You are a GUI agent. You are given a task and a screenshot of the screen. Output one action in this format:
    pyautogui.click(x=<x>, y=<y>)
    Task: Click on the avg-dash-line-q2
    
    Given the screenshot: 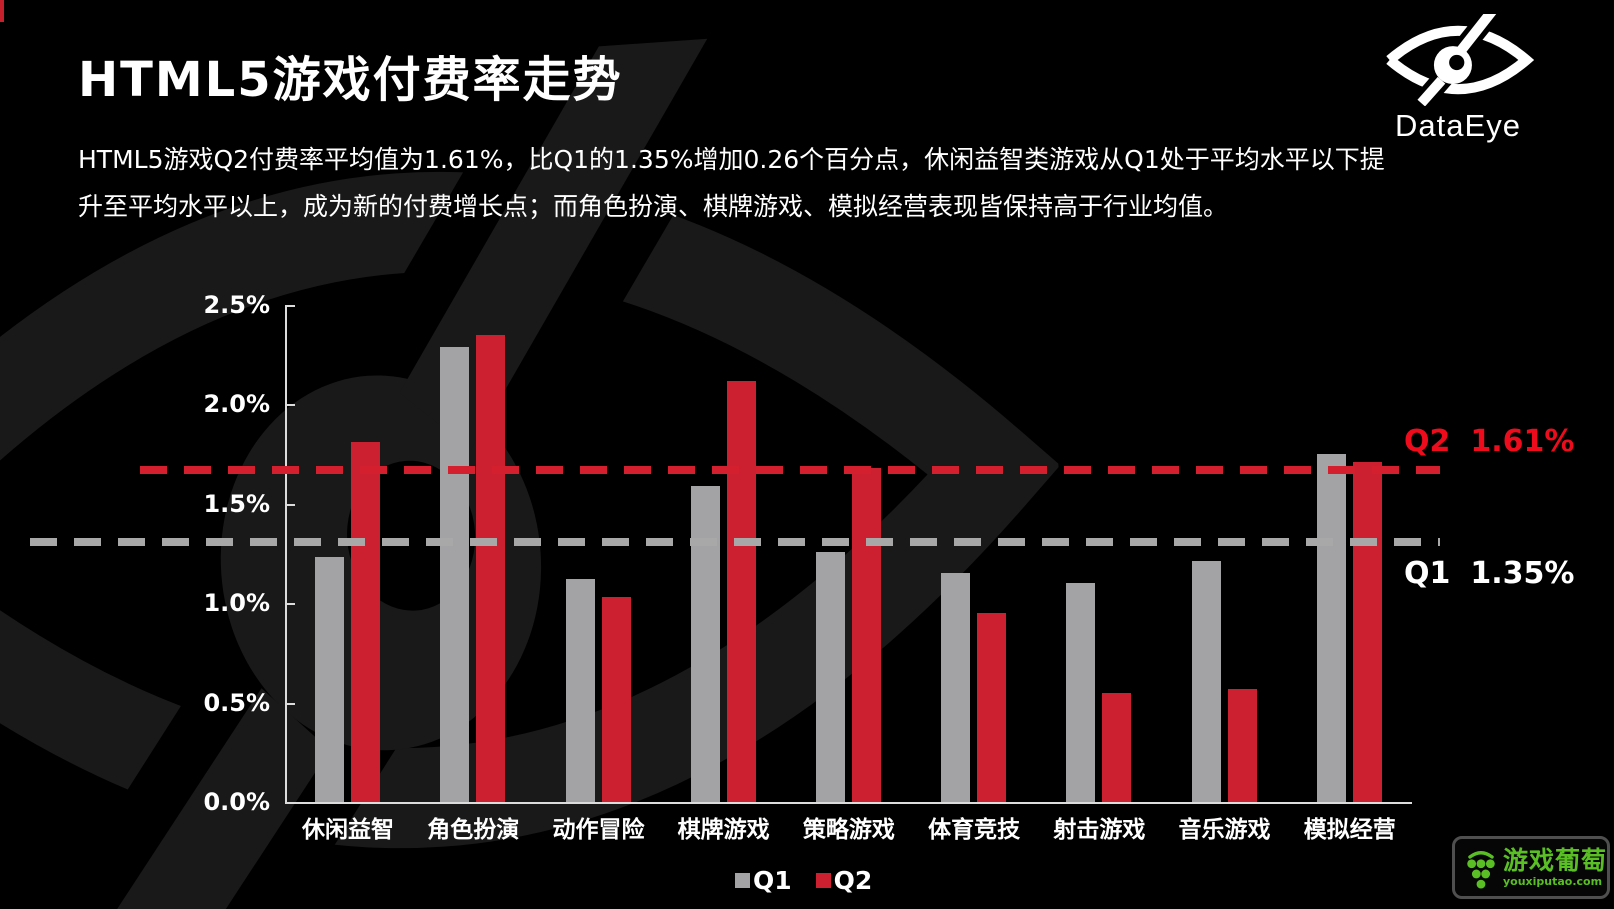 What is the action you would take?
    pyautogui.click(x=790, y=470)
    